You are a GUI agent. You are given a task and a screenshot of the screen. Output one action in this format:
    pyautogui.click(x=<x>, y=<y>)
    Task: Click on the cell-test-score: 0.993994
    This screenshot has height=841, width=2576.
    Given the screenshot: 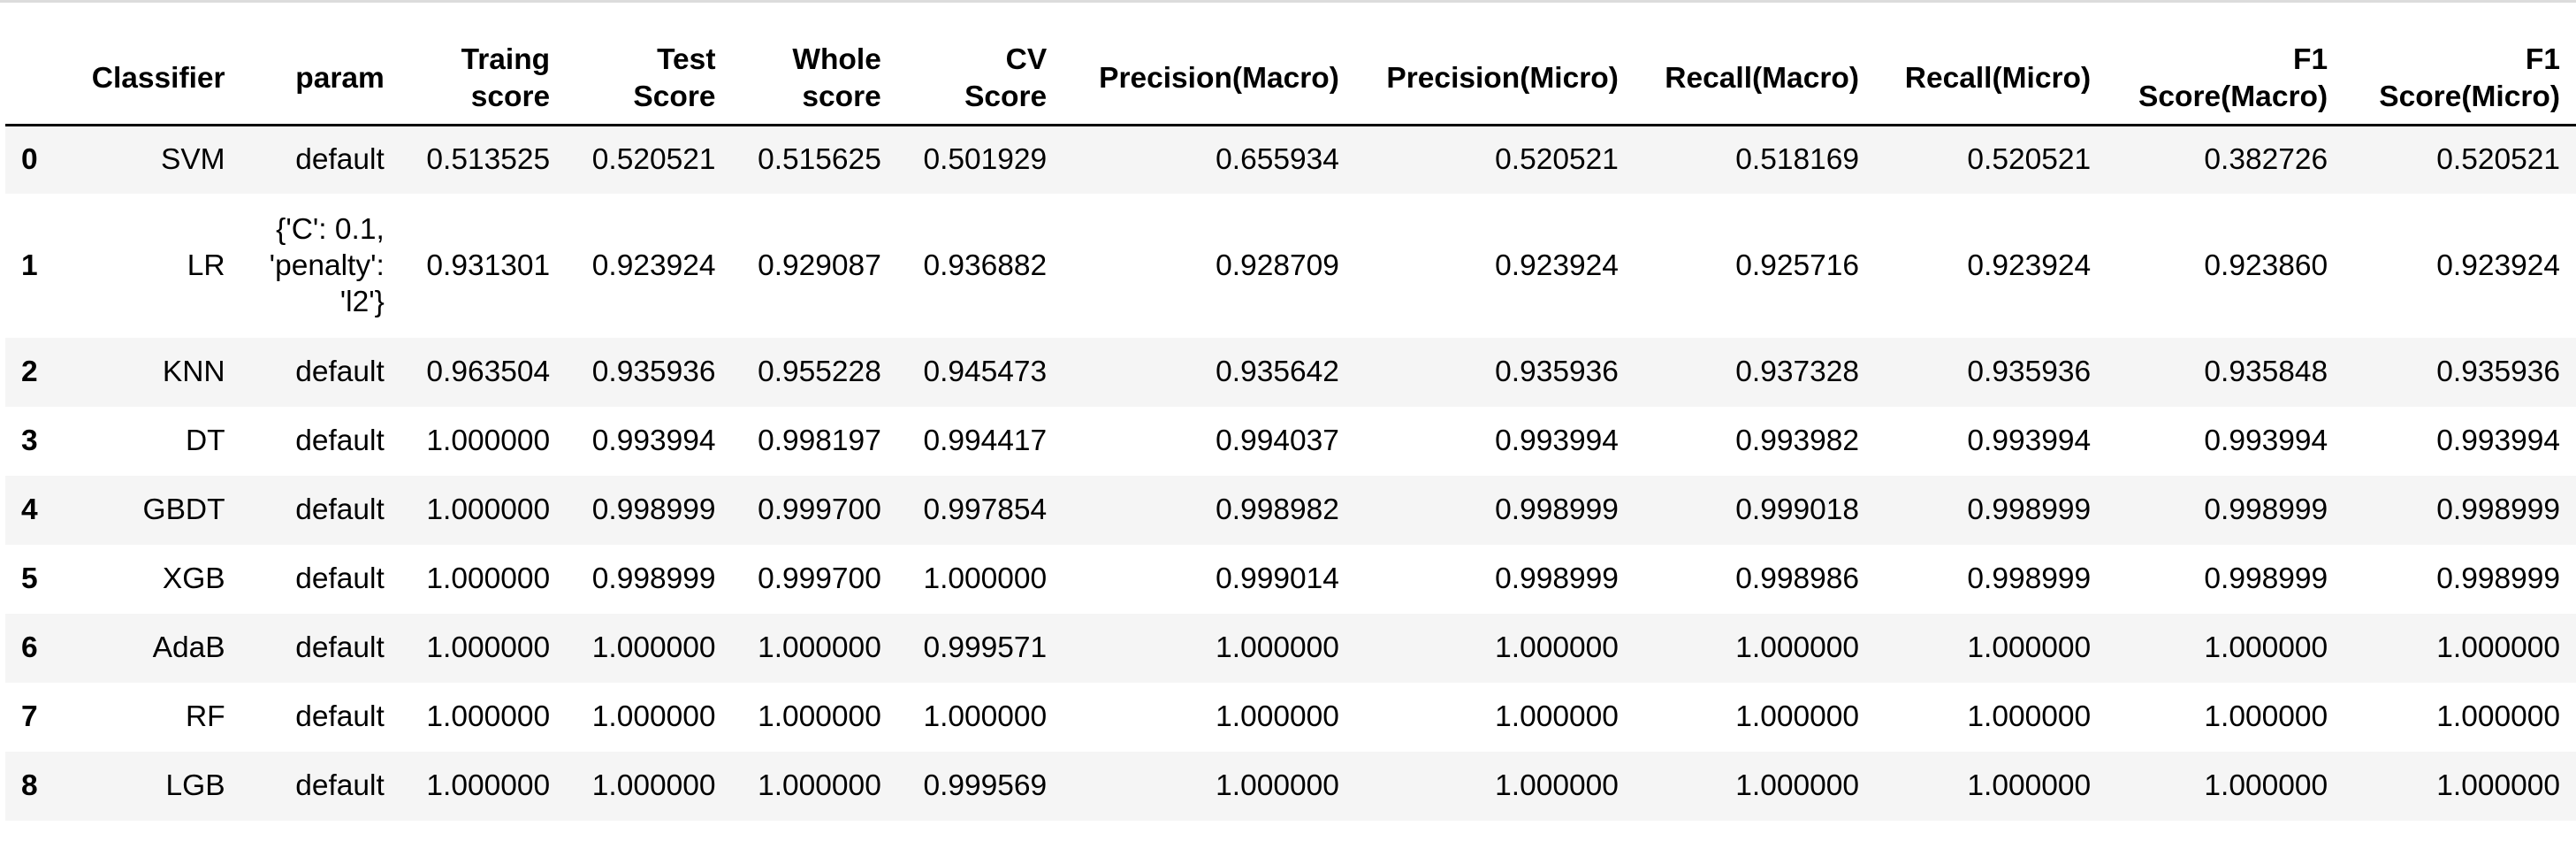 What is the action you would take?
    pyautogui.click(x=653, y=441)
    